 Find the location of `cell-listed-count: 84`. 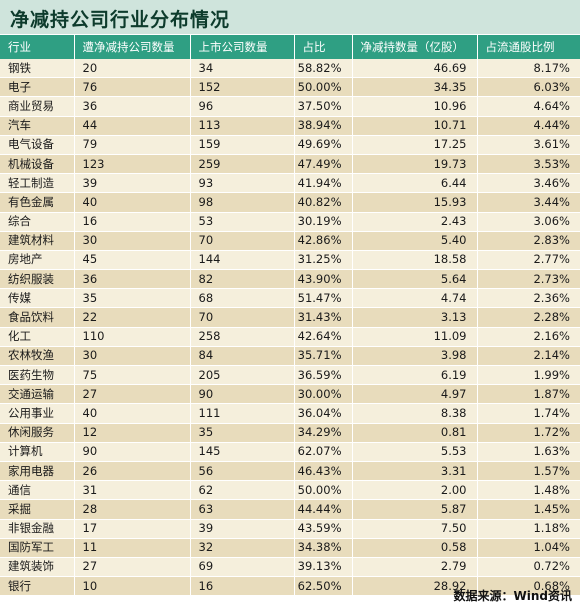

cell-listed-count: 84 is located at coordinates (242, 356).